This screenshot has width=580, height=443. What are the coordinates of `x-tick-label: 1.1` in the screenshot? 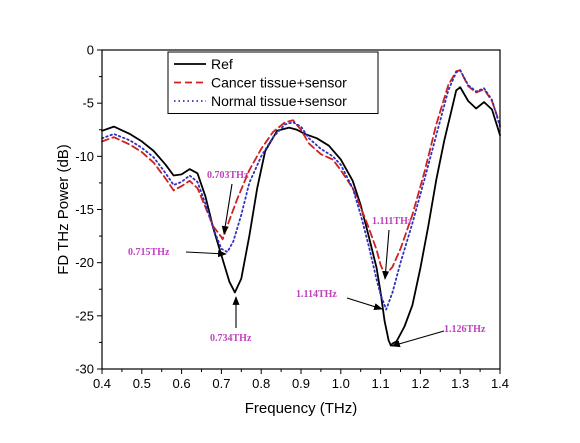 It's located at (381, 383).